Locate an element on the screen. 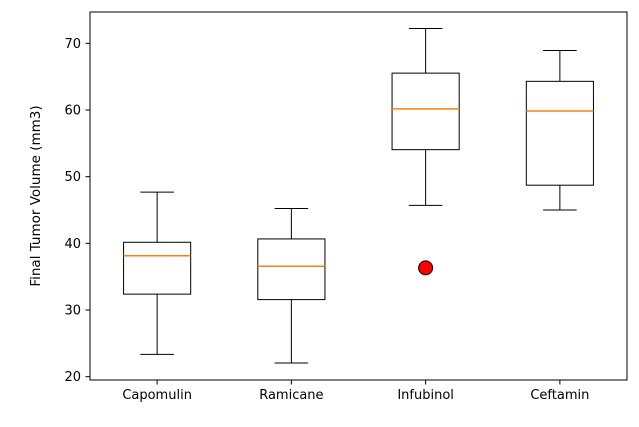 The height and width of the screenshot is (427, 639). x-tick-label: Ramicane is located at coordinates (291, 395).